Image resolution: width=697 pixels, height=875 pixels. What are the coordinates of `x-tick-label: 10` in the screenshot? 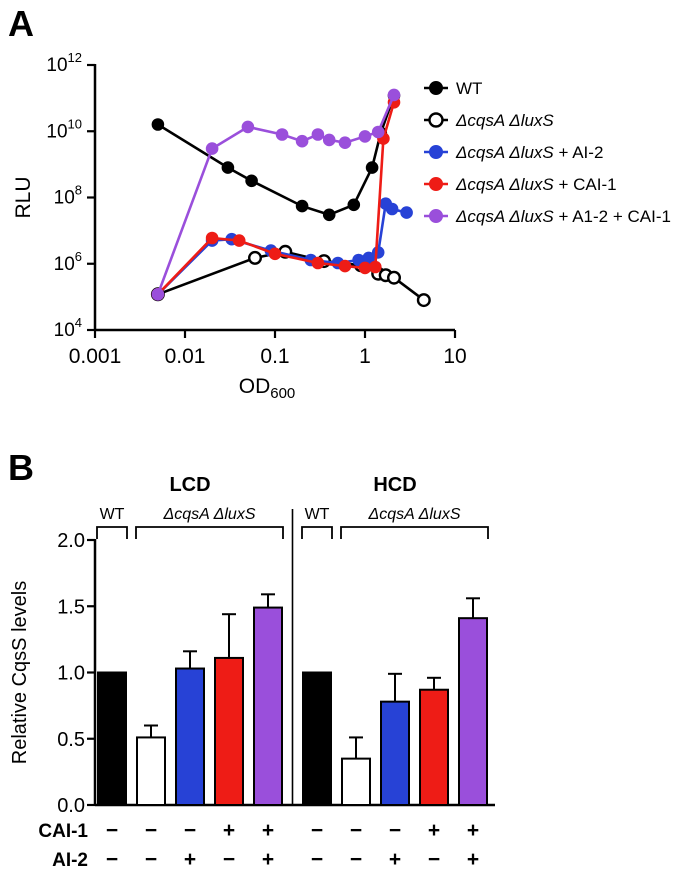 It's located at (454, 356).